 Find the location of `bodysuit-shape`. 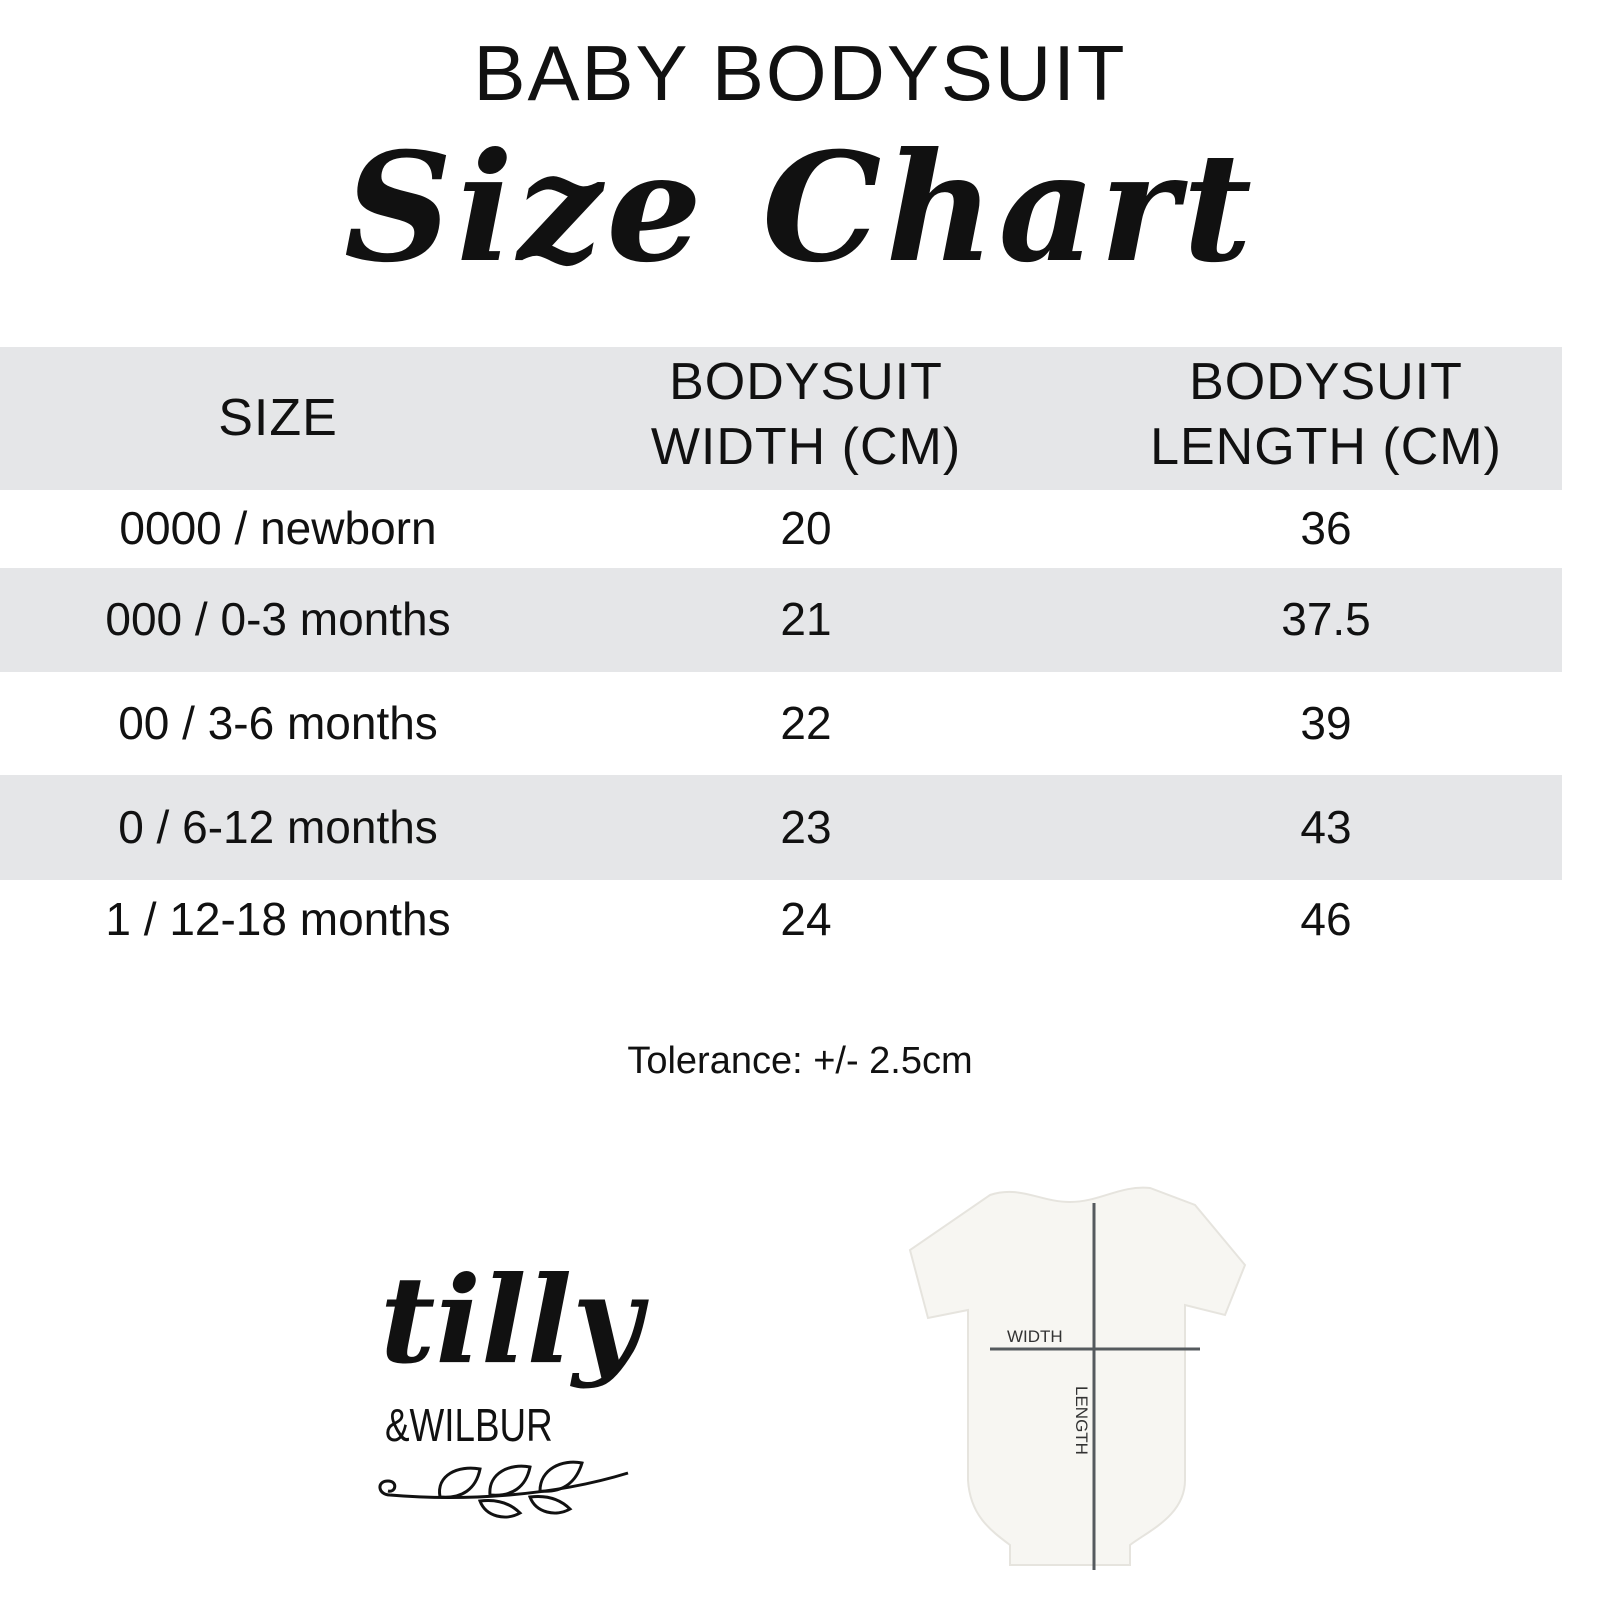

bodysuit-shape is located at coordinates (1077, 1376).